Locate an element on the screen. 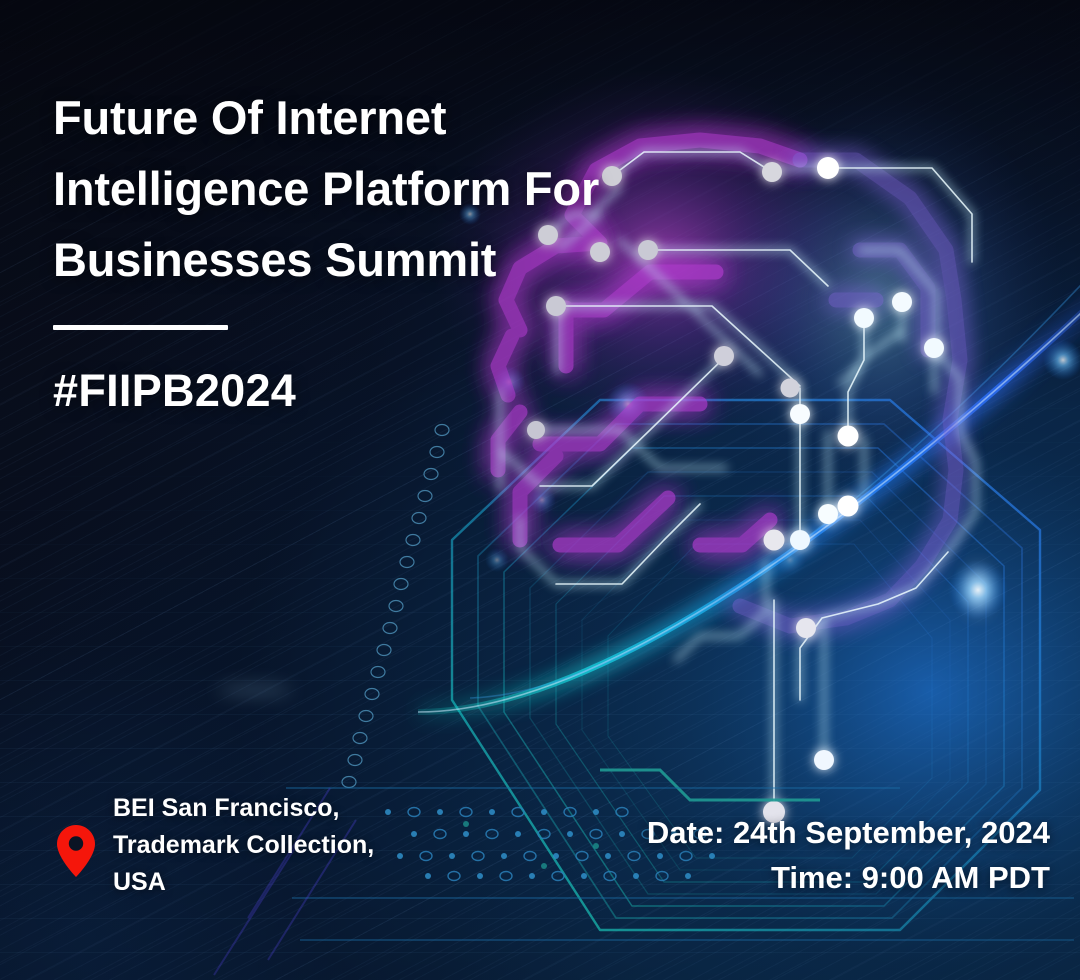 The height and width of the screenshot is (980, 1080). title-line-2: Intelligence Platform For is located at coordinates (326, 188).